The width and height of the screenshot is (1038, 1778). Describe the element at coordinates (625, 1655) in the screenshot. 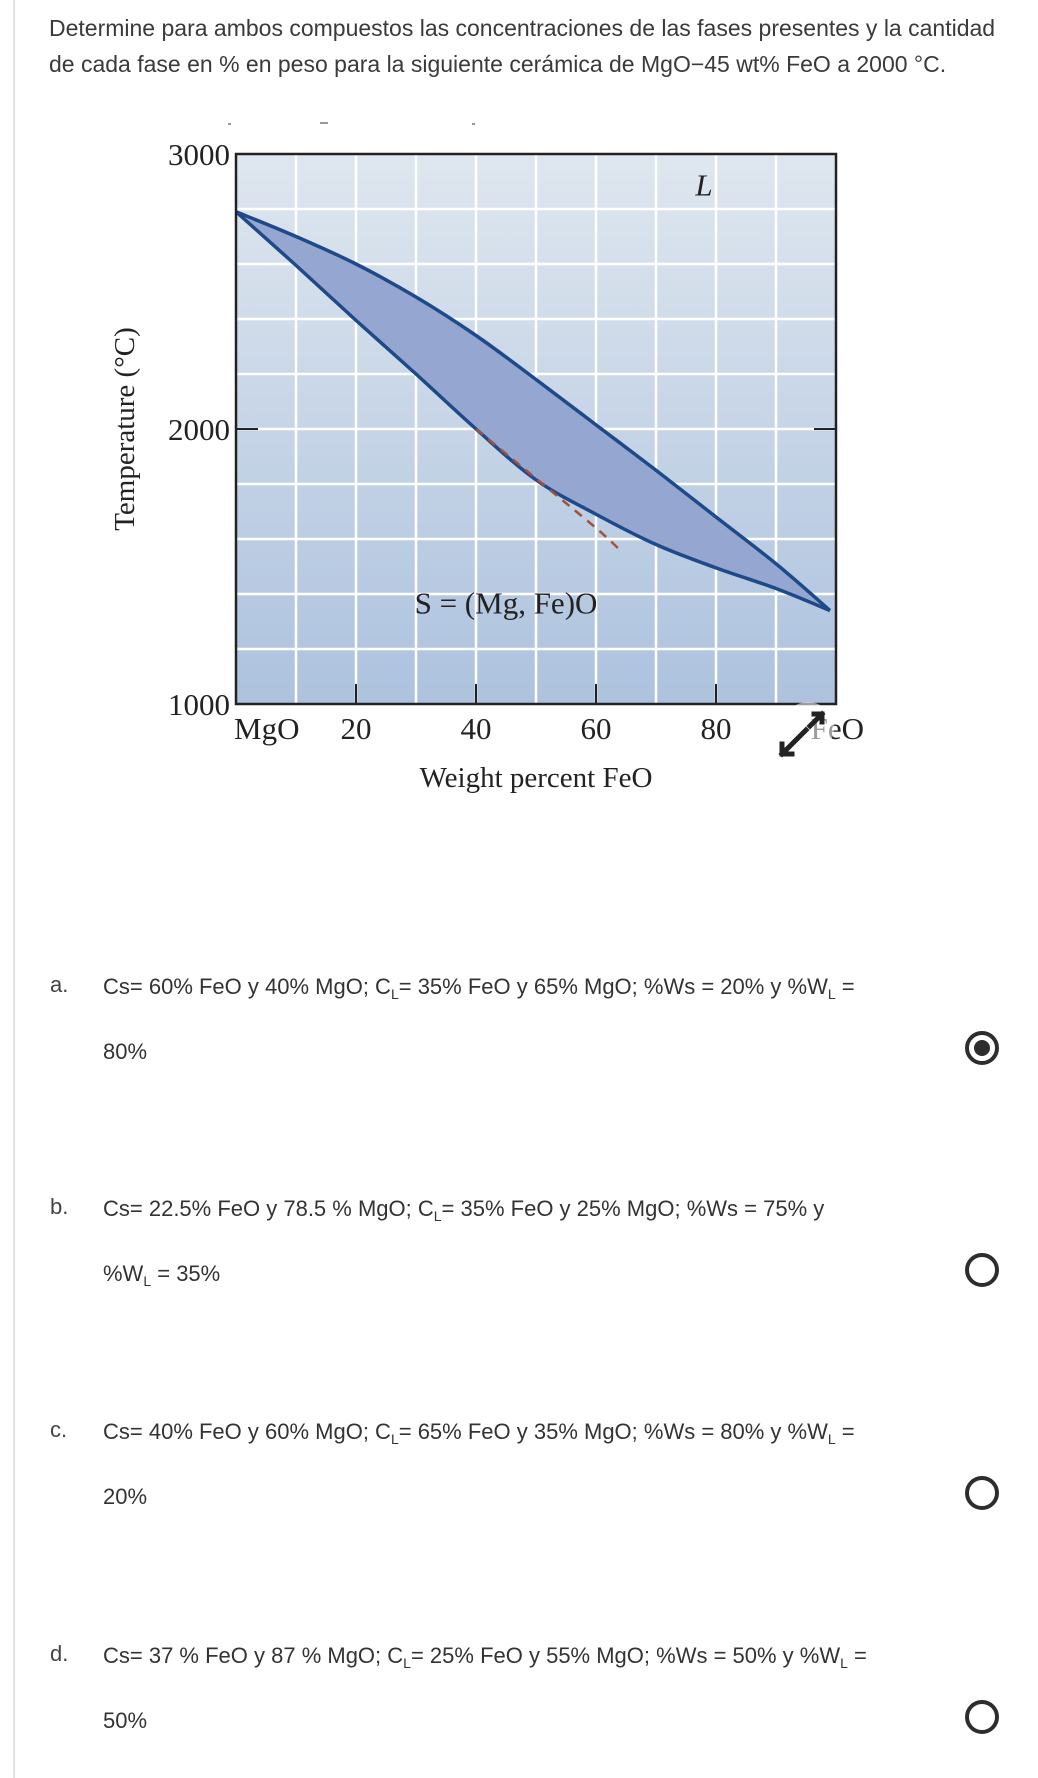

I see `text-segment: = 25% FeO y 55% MgO; %Ws = 50% y %W` at that location.